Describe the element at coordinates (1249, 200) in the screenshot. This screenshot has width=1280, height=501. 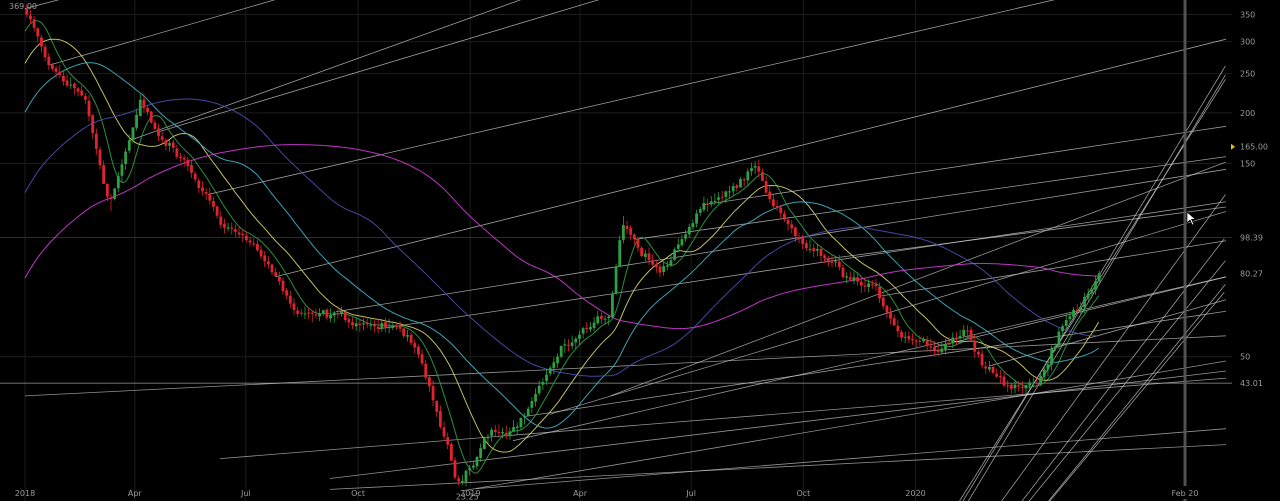
I see `price-axis: 350 300 250 200 150 50 165.00 98.39 80.27 43.01` at that location.